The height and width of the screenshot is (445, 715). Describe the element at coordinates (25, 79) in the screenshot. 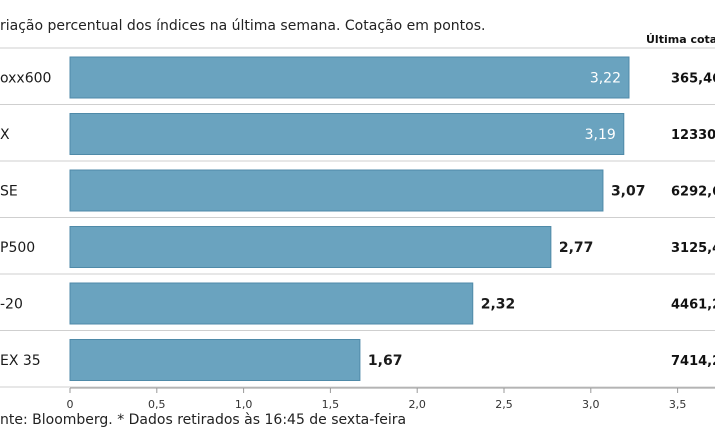

I see `category-label: oxx600` at that location.